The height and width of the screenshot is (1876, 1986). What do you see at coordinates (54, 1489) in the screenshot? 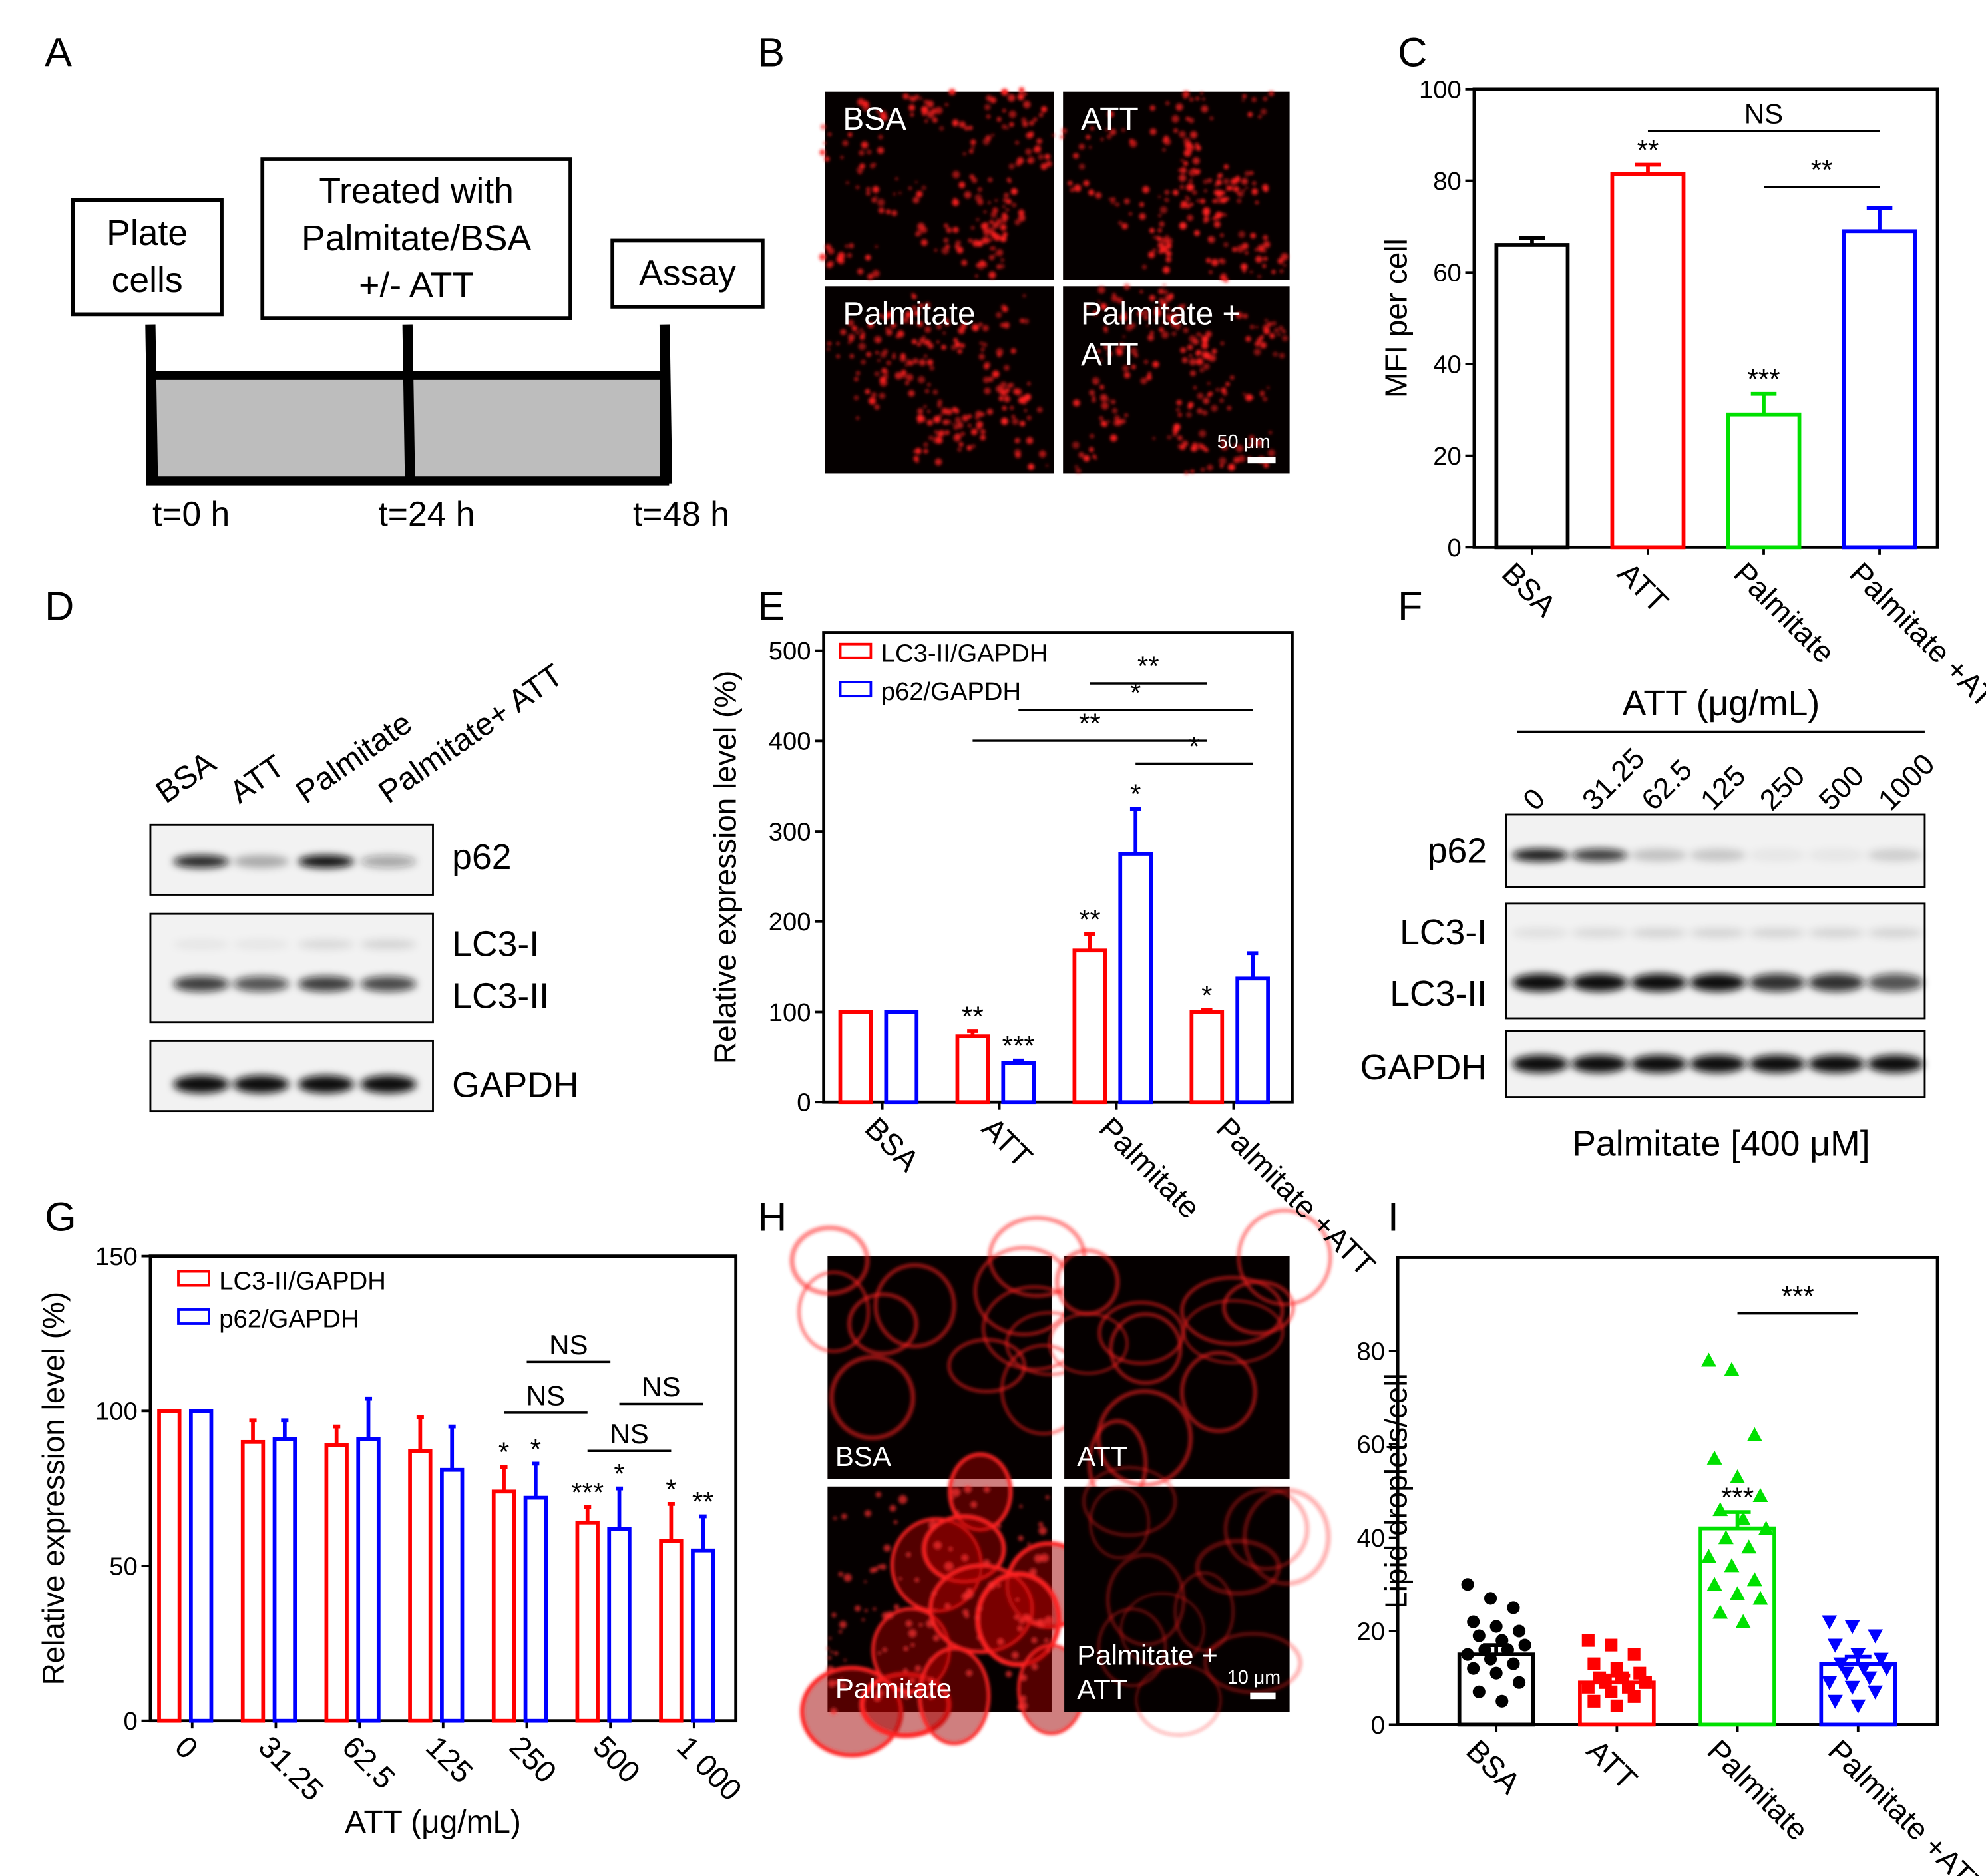
I see `y-axis-label: Relative expression level (%)` at bounding box center [54, 1489].